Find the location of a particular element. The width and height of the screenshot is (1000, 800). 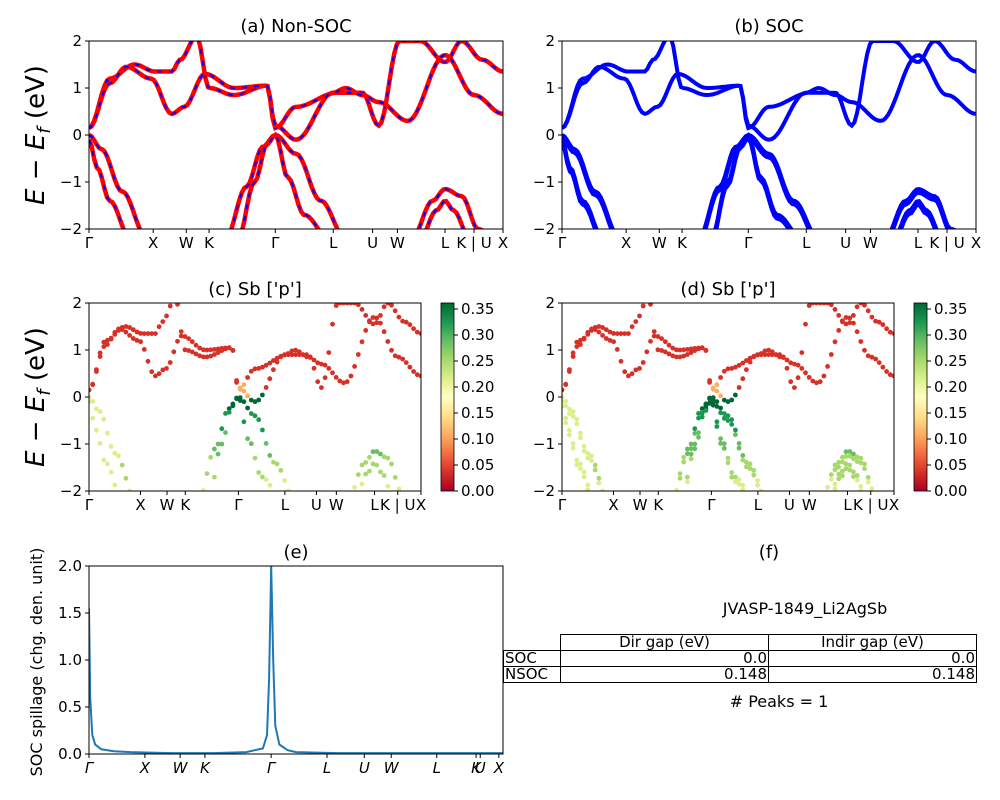

colorbar-tick-label: 0.20 is located at coordinates (950, 387).